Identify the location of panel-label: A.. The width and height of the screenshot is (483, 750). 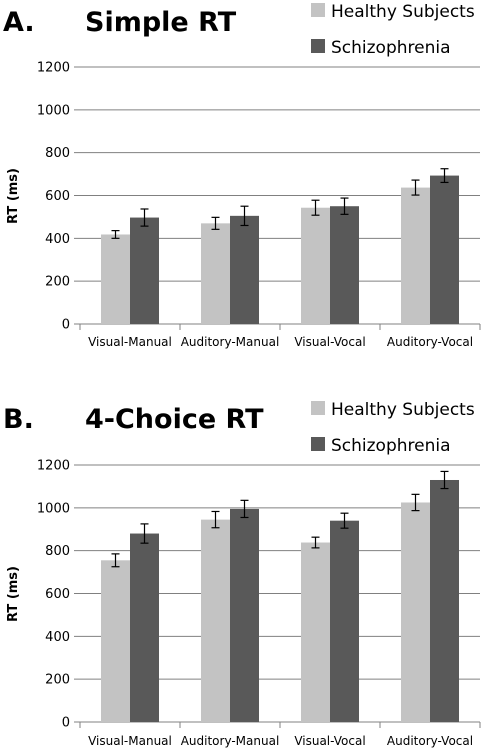
(19, 22).